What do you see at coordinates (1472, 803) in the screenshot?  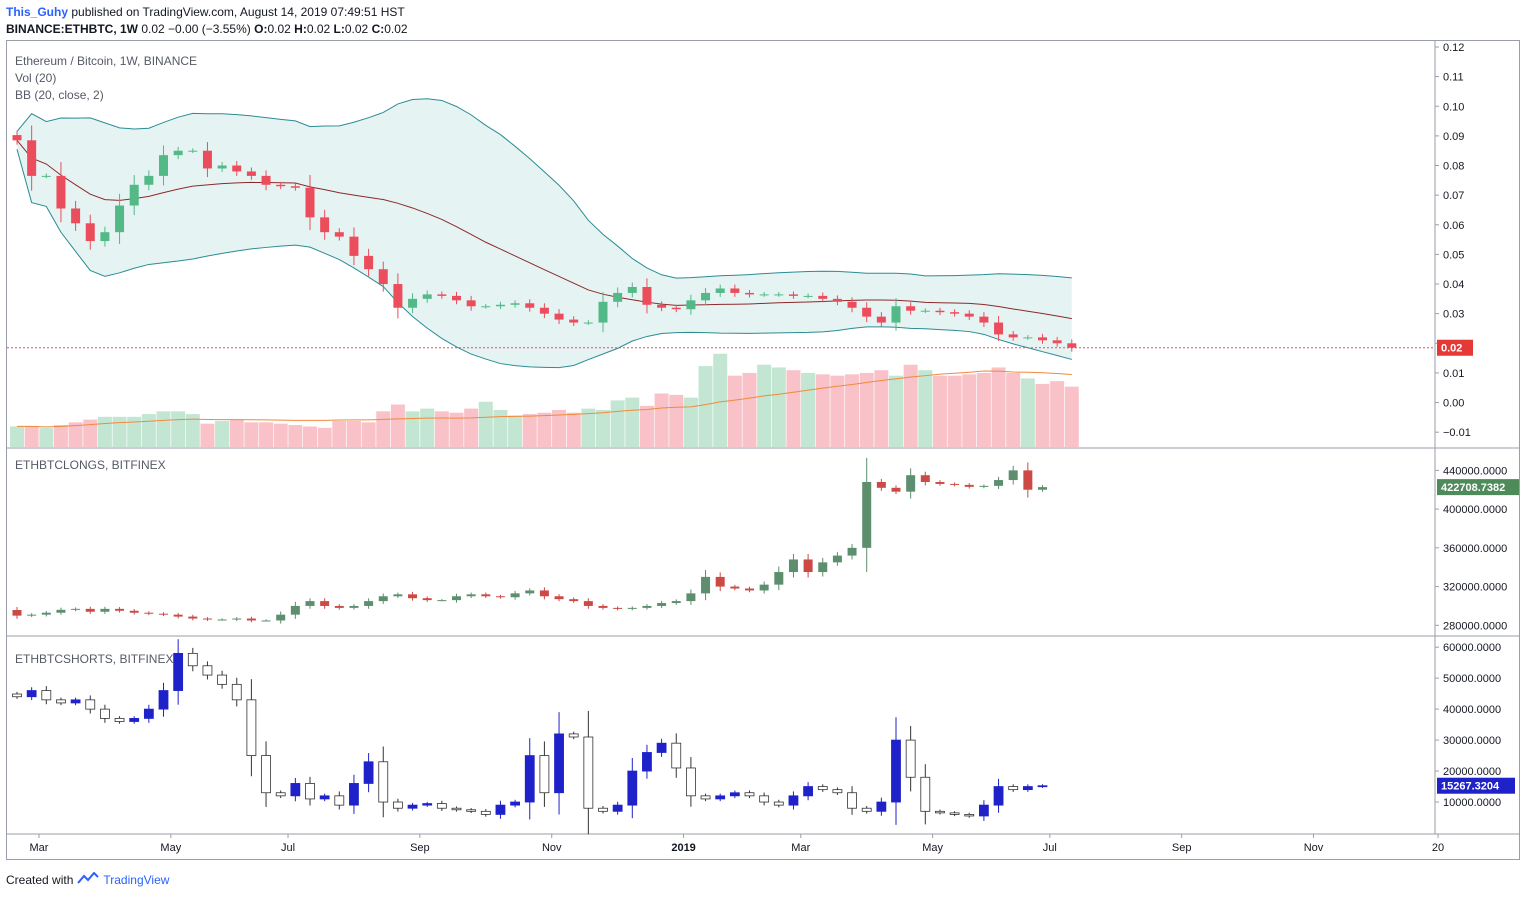 I see `shorts-axis-tick-label: 10000.0000` at bounding box center [1472, 803].